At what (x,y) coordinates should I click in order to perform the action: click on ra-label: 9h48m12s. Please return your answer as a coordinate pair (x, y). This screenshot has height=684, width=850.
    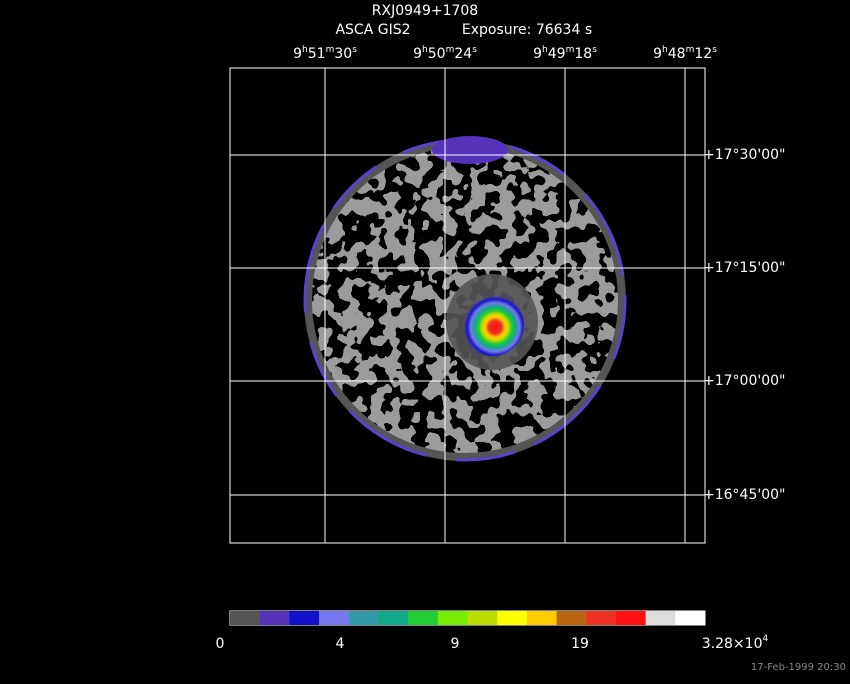
    Looking at the image, I should click on (685, 54).